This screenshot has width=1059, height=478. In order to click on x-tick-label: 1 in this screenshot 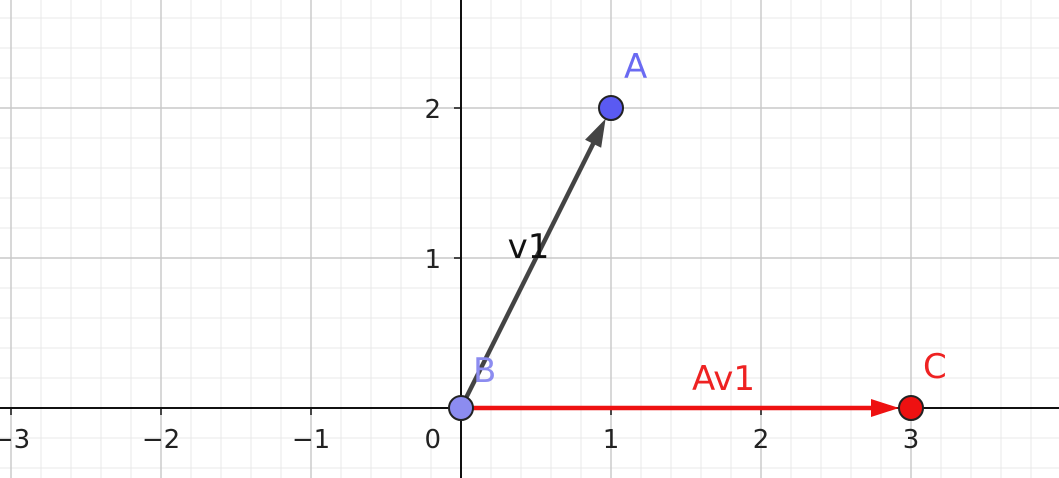, I will do `click(611, 440)`.